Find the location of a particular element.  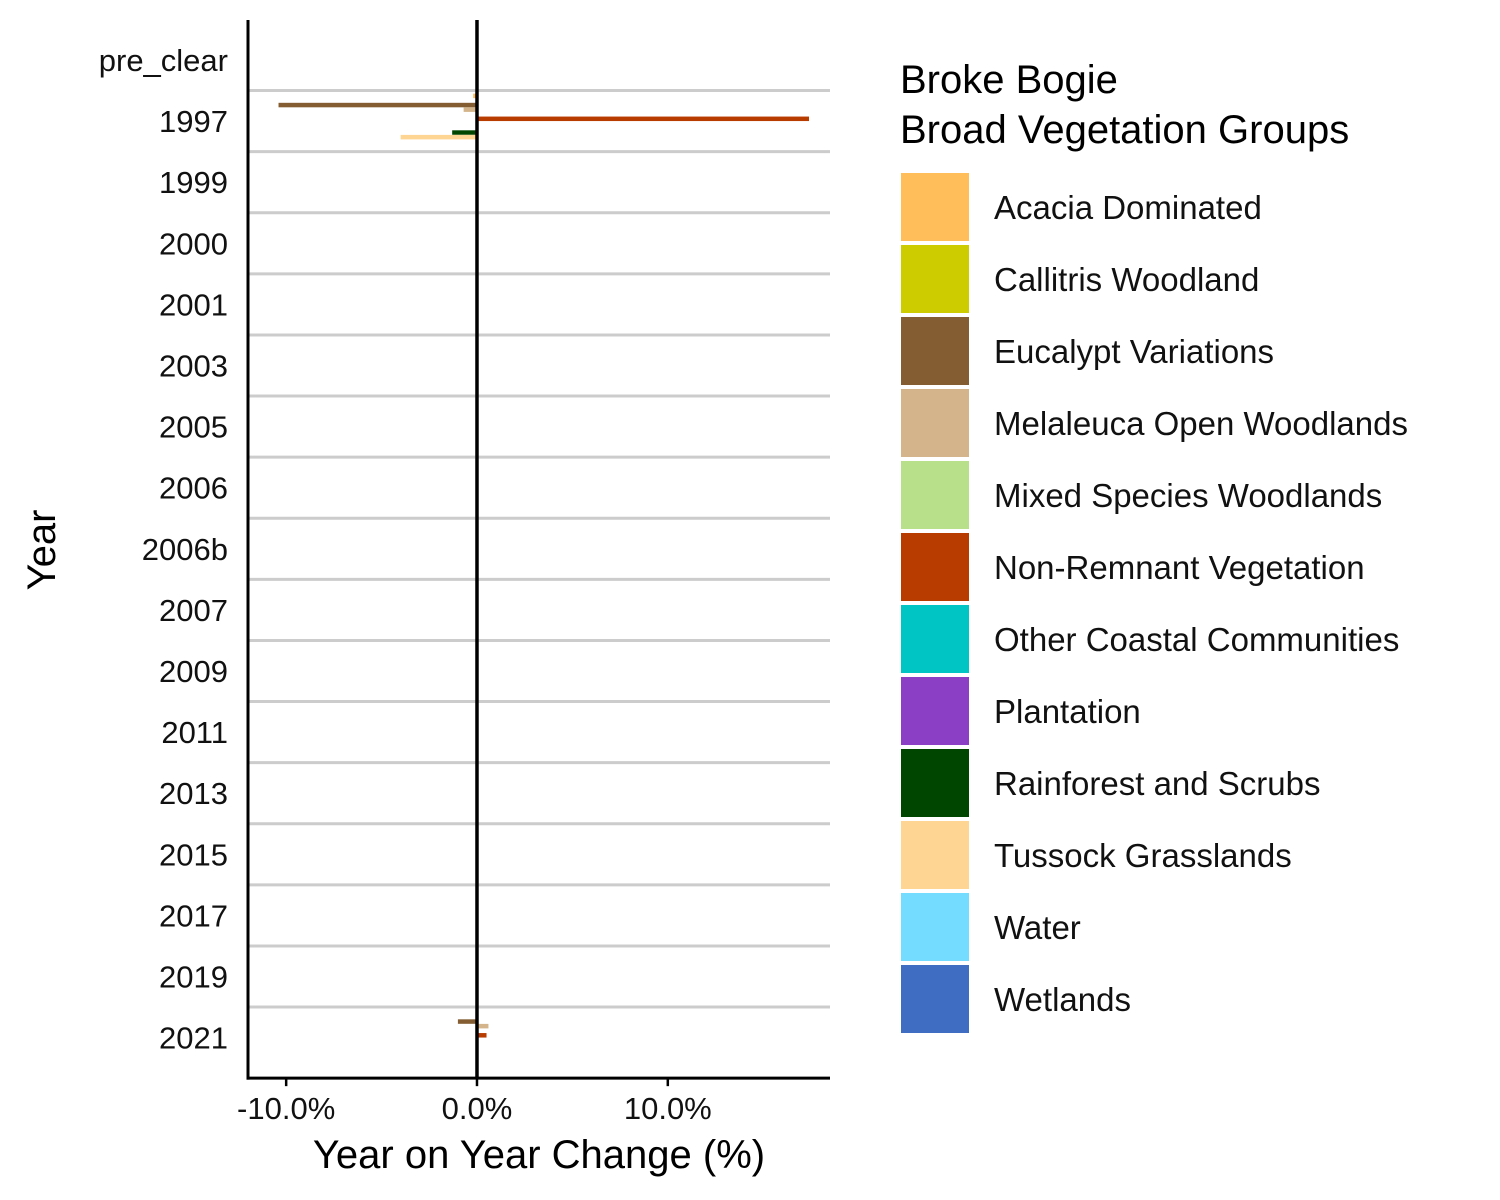

legend-key-wetlands is located at coordinates (935, 999).